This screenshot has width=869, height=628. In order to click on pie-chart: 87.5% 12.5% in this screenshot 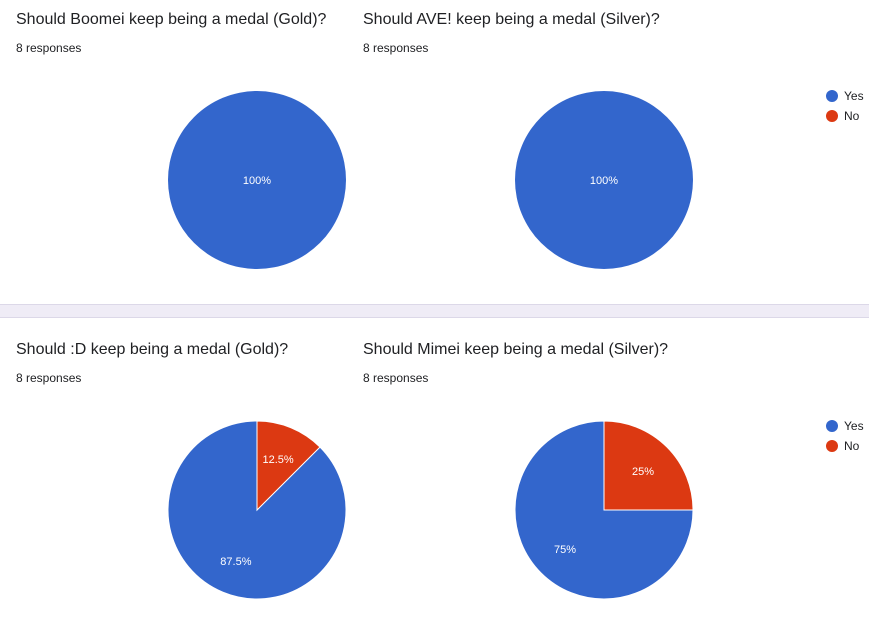, I will do `click(257, 510)`.